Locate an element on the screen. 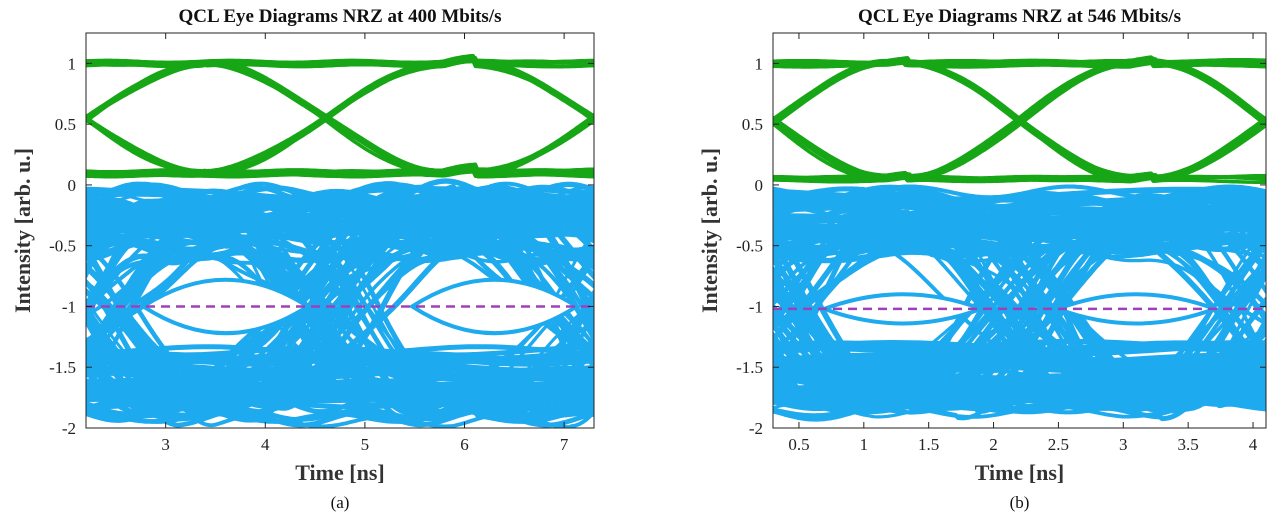  x-tick-label: 2 is located at coordinates (993, 444).